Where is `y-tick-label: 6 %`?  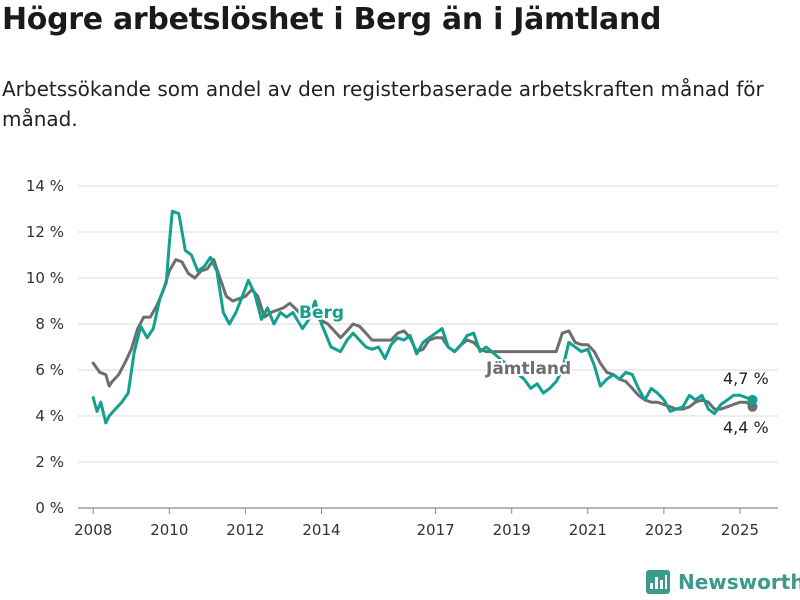 y-tick-label: 6 % is located at coordinates (49, 370).